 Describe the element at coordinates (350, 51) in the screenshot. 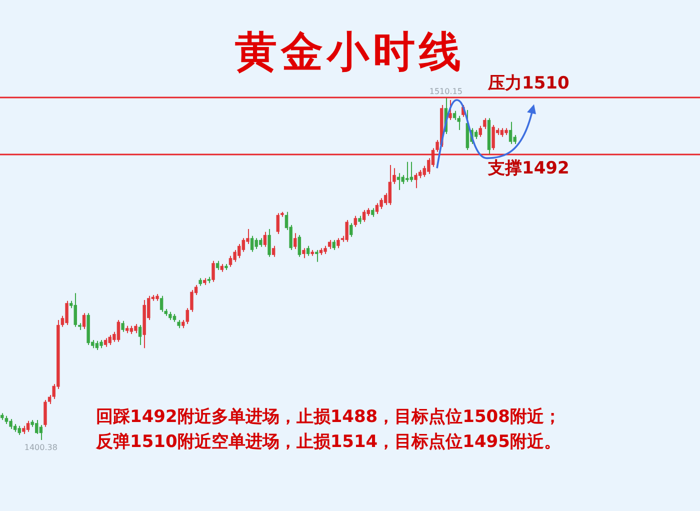

I see `chart-title: 黄金小时线` at that location.